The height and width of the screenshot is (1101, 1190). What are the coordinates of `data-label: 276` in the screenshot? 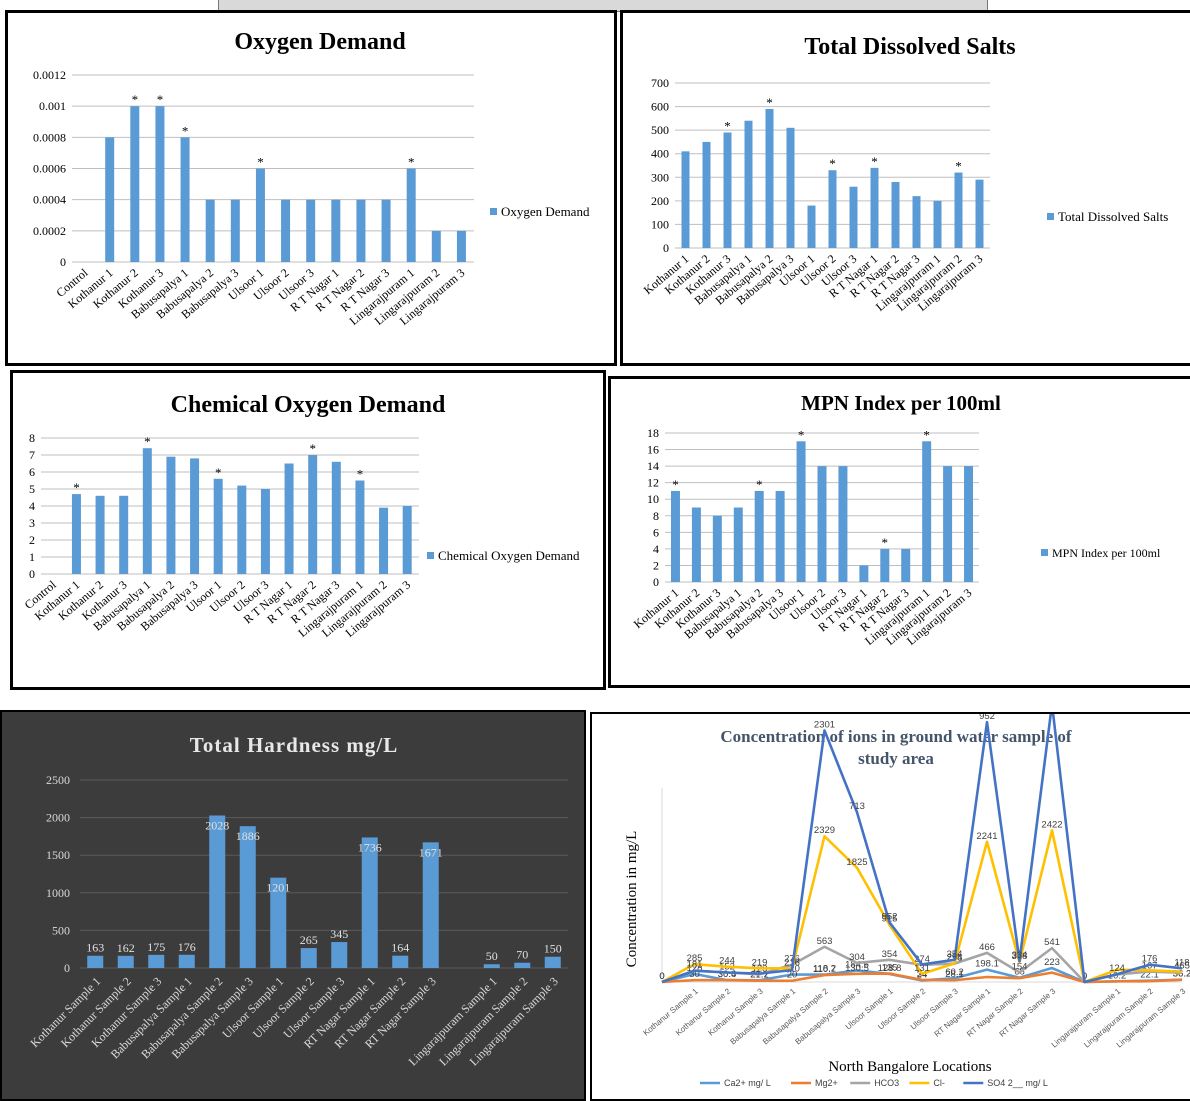 It's located at (792, 959).